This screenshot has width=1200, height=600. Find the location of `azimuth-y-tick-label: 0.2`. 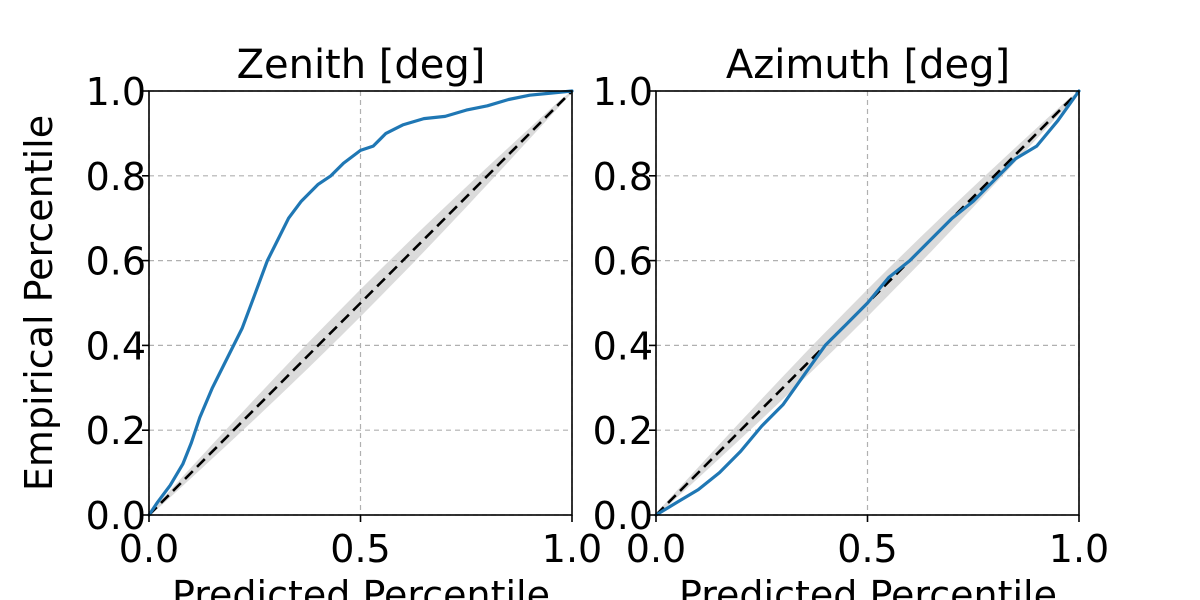

azimuth-y-tick-label: 0.2 is located at coordinates (623, 431).